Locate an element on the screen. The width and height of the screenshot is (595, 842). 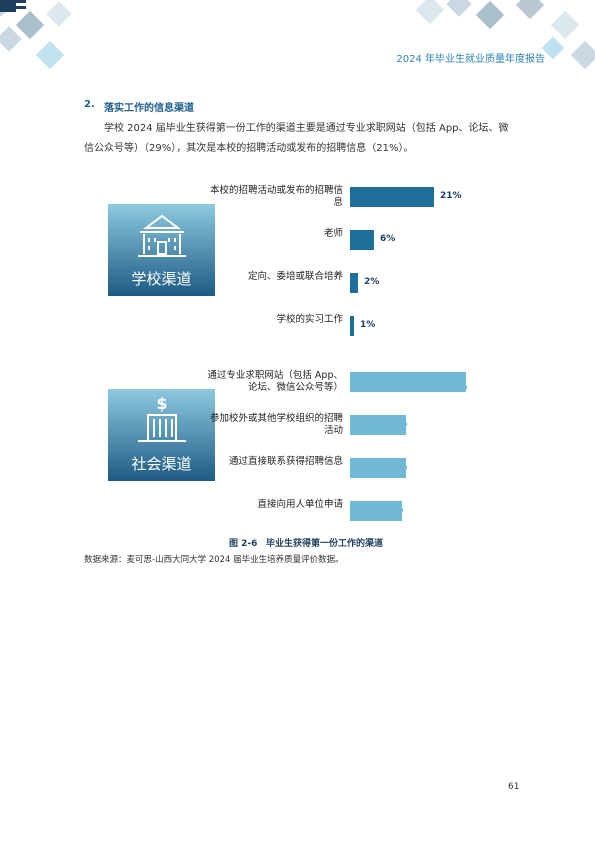
category-label: 老师 is located at coordinates (333, 233).